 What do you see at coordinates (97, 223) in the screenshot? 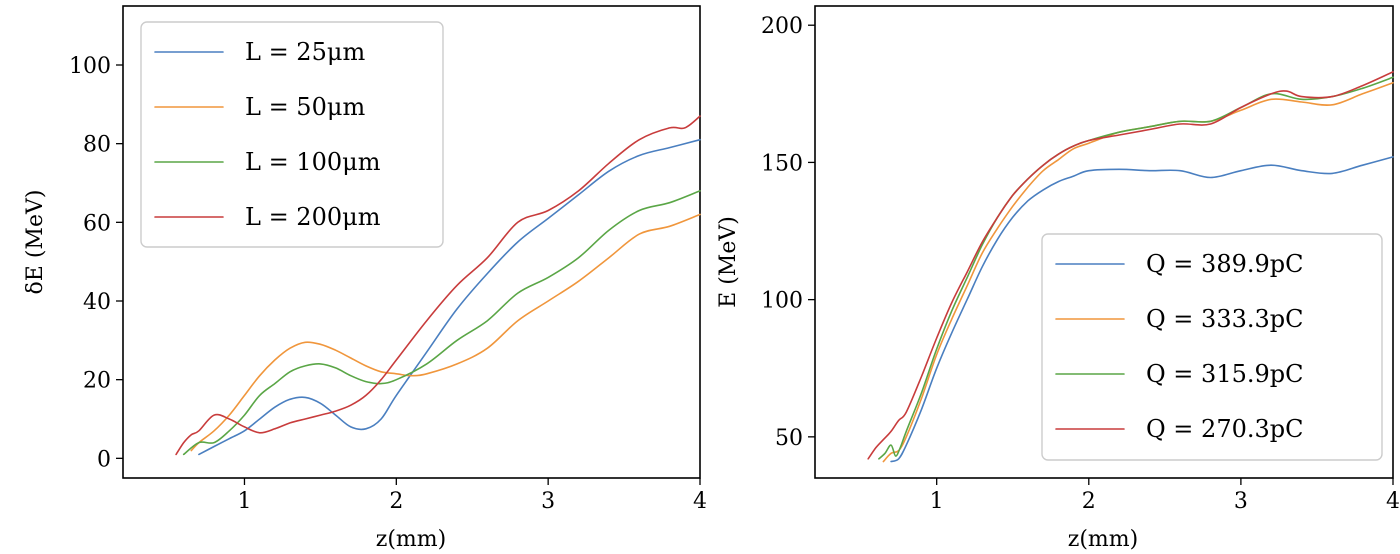
I see `y-tick-label: 60` at bounding box center [97, 223].